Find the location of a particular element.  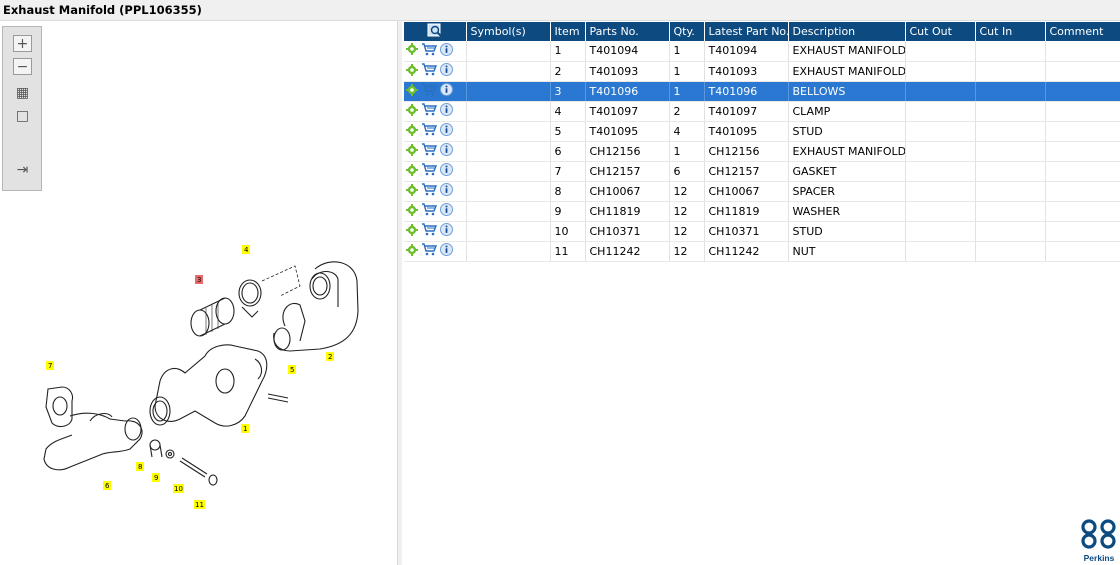

table-row: 7 CH12157 6 CH12157 GASKET is located at coordinates (762, 171).